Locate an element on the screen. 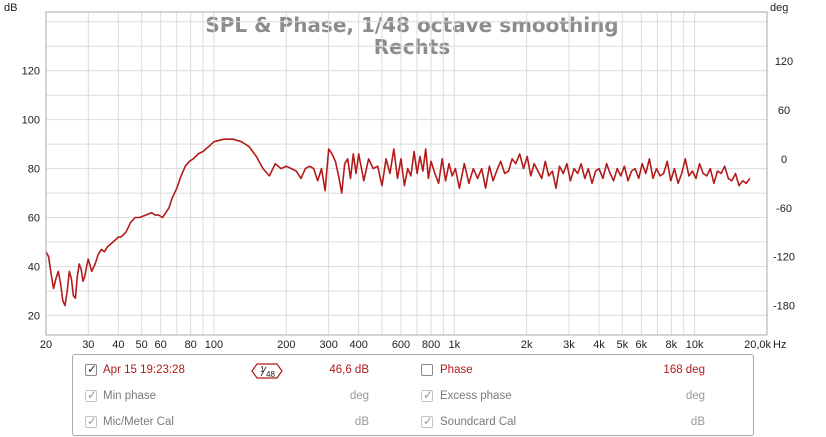 The image size is (826, 437). y-left-unit: dB is located at coordinates (10, 8).